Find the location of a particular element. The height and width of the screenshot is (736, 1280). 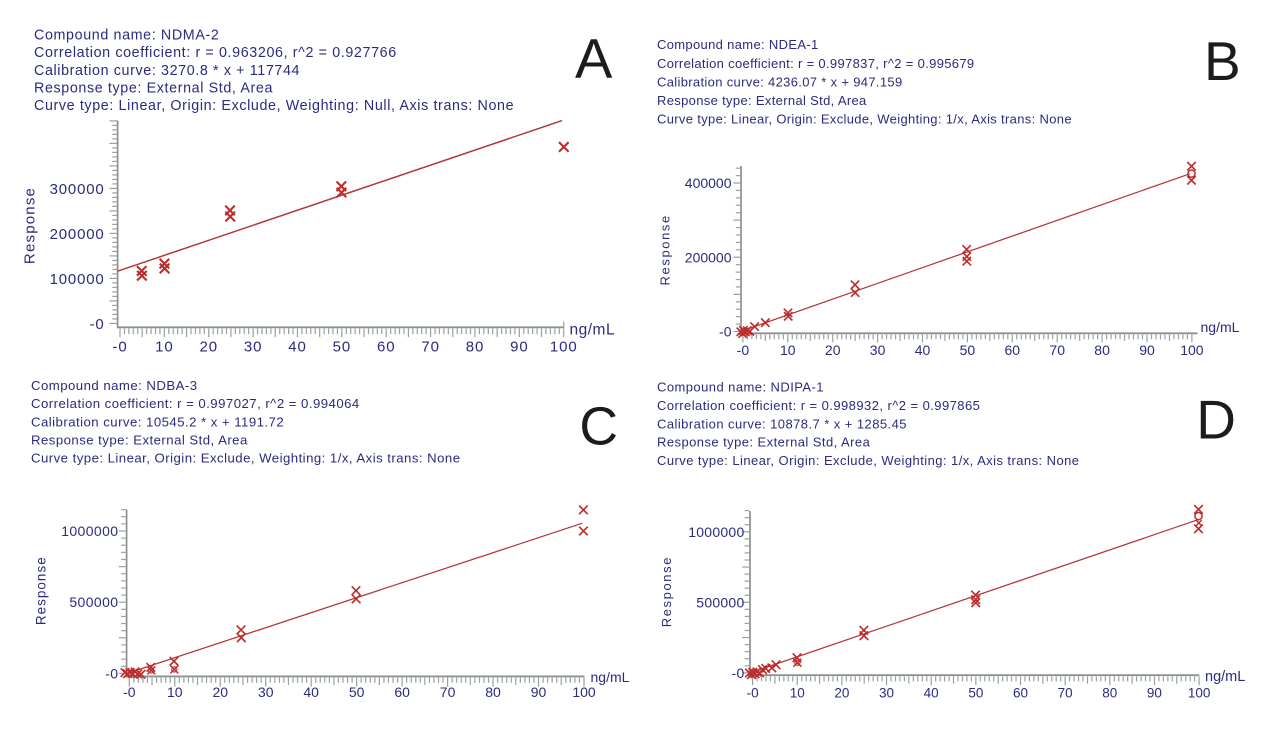

svg-text: Compound name: NDBA-3 is located at coordinates (114, 385).